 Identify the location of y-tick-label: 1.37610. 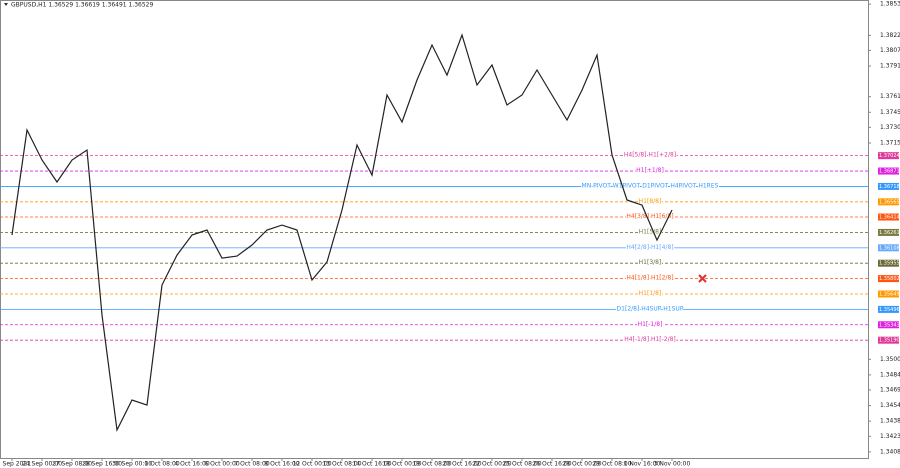
(890, 96).